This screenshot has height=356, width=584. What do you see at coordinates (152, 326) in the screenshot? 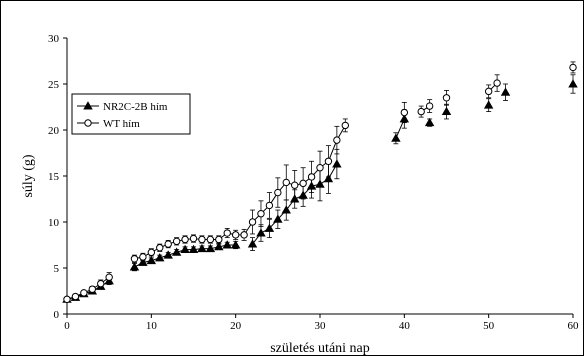
I see `x-tick-label: 10` at bounding box center [152, 326].